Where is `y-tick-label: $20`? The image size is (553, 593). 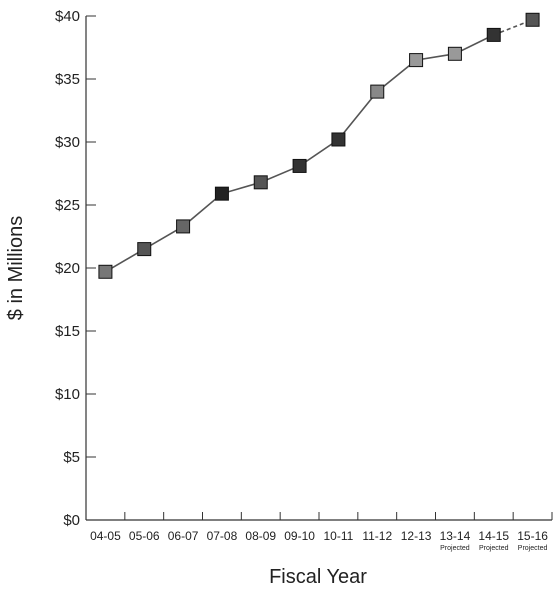 y-tick-label: $20 is located at coordinates (67, 268).